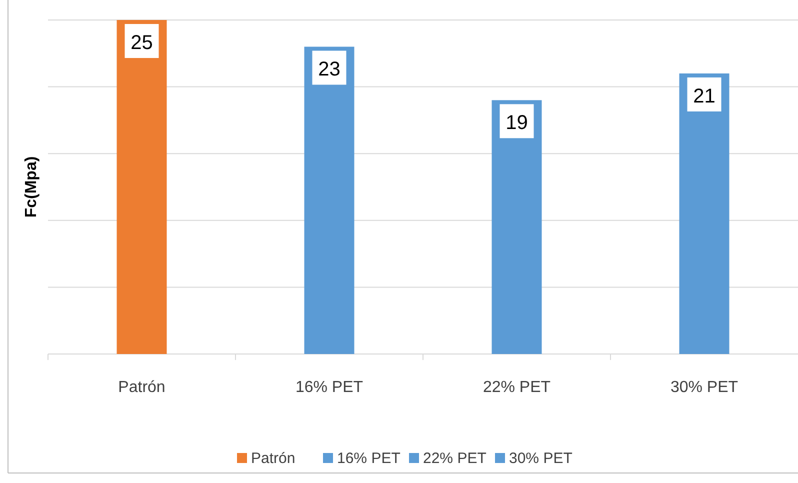 The image size is (798, 483). What do you see at coordinates (704, 387) in the screenshot?
I see `x-tick-label: 30% PET` at bounding box center [704, 387].